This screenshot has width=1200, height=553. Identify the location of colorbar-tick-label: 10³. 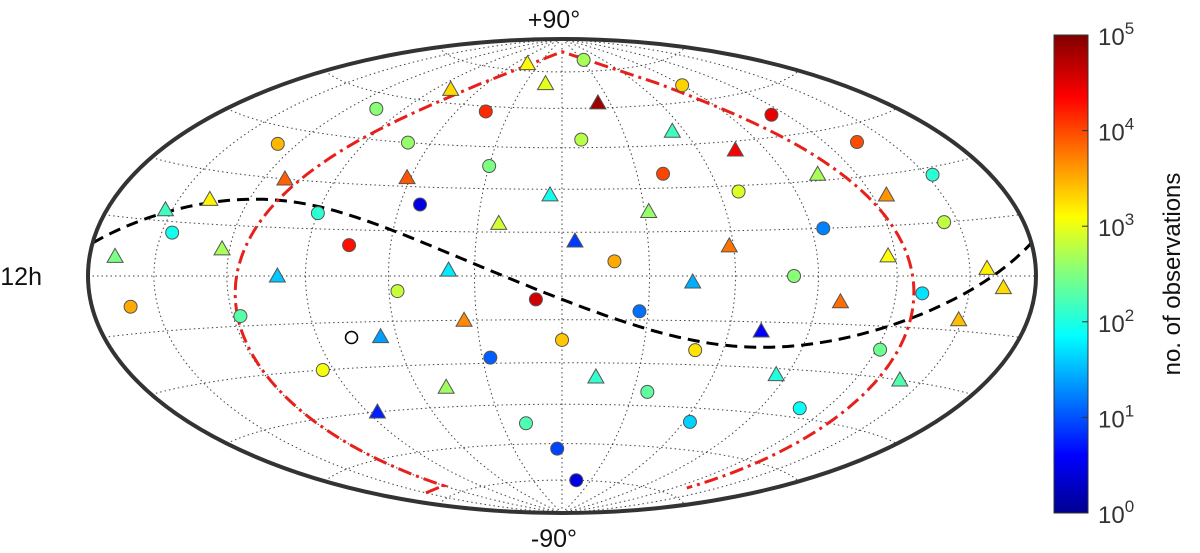
(1116, 226).